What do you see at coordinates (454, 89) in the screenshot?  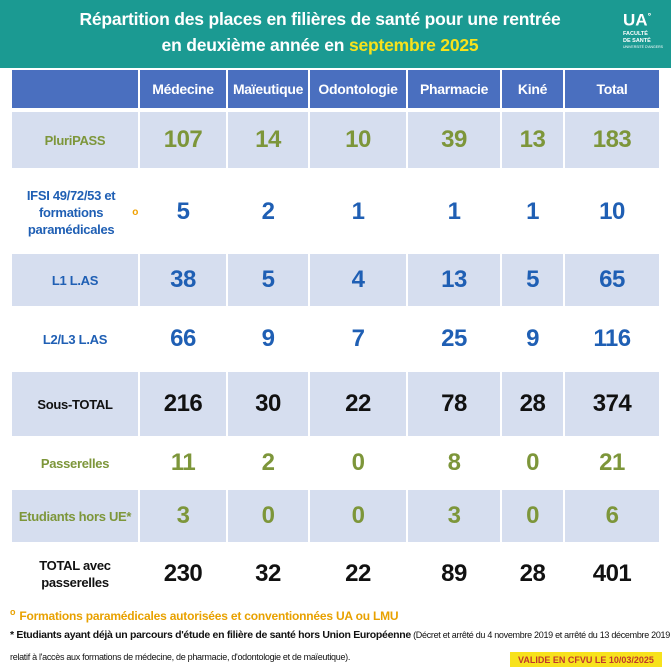 I see `column-header-pharmacie: Pharmacie` at bounding box center [454, 89].